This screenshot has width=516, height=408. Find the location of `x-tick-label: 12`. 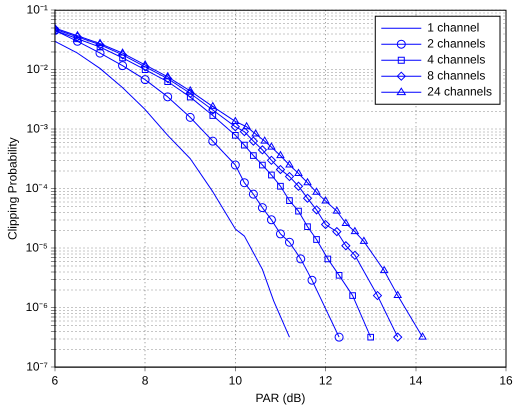

x-tick-label: 12 is located at coordinates (325, 381).